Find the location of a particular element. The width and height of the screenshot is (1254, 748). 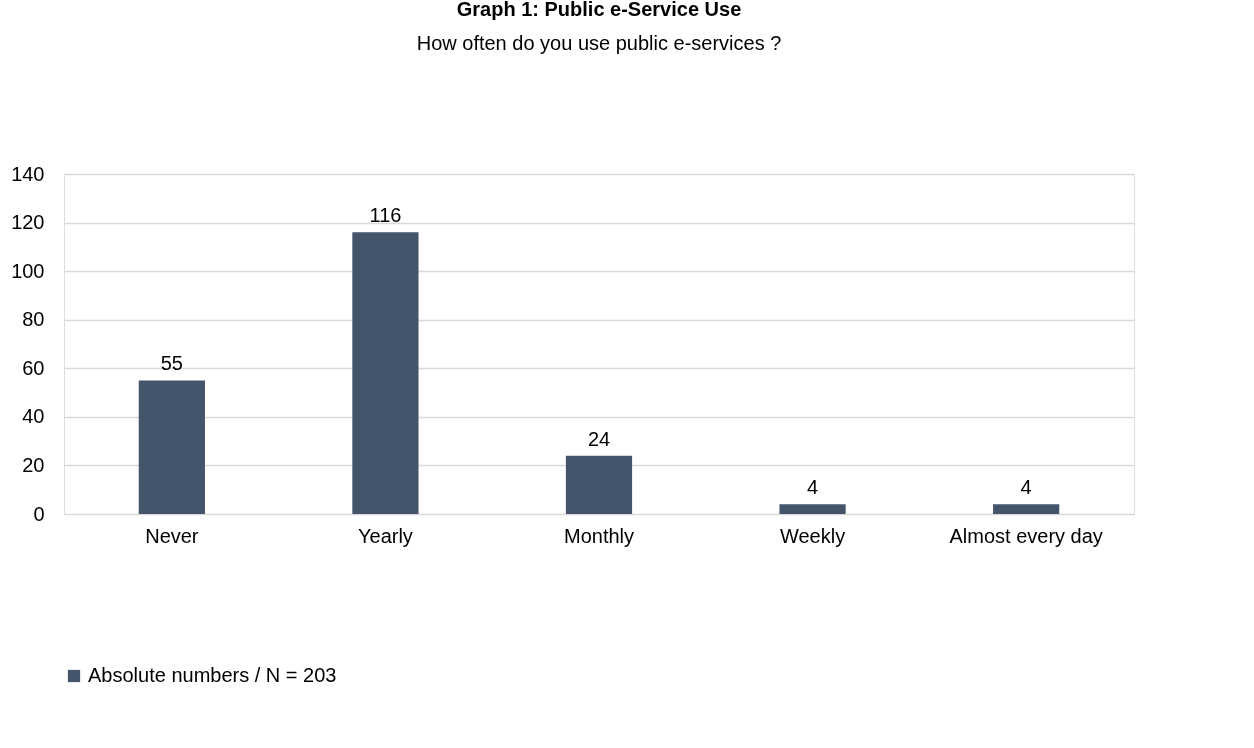

y-tick-label: 140 is located at coordinates (28, 173).